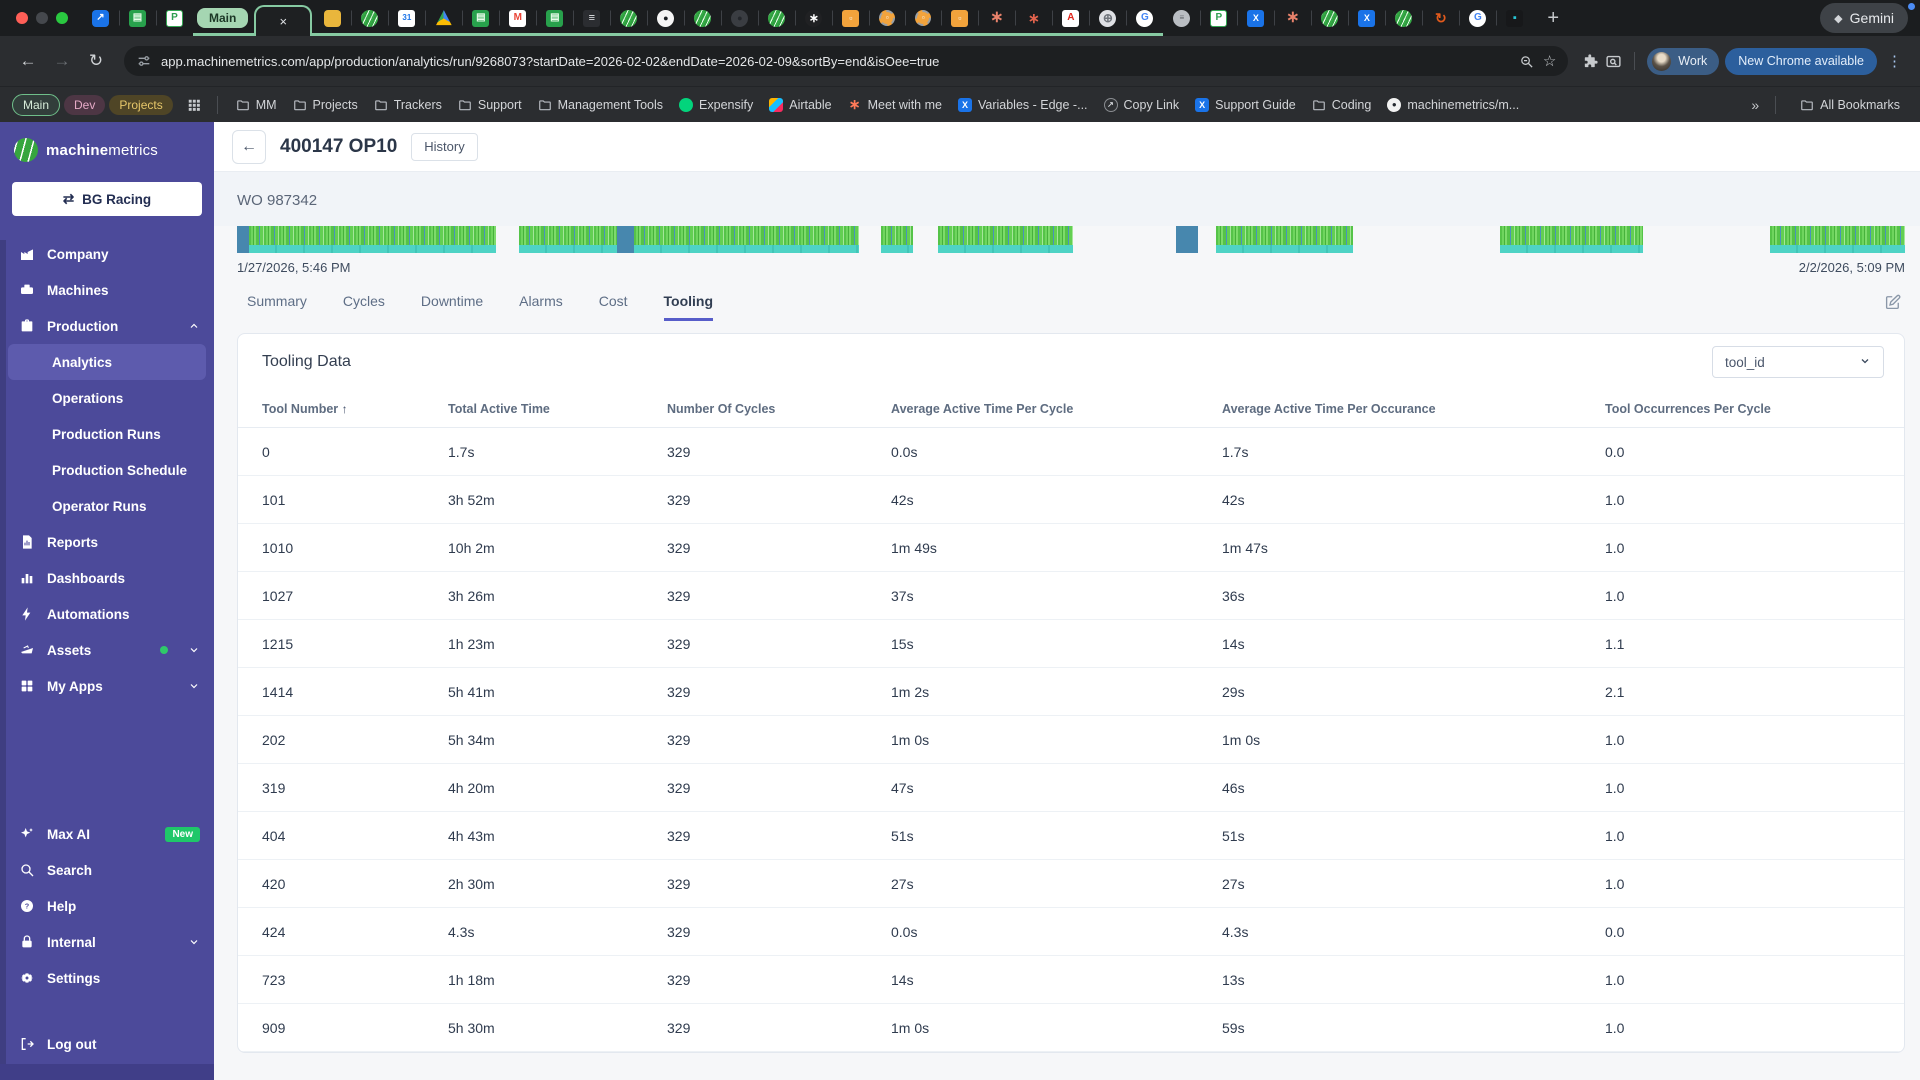 This screenshot has height=1080, width=1920. What do you see at coordinates (1071, 239) in the screenshot?
I see `machine-state-timeline` at bounding box center [1071, 239].